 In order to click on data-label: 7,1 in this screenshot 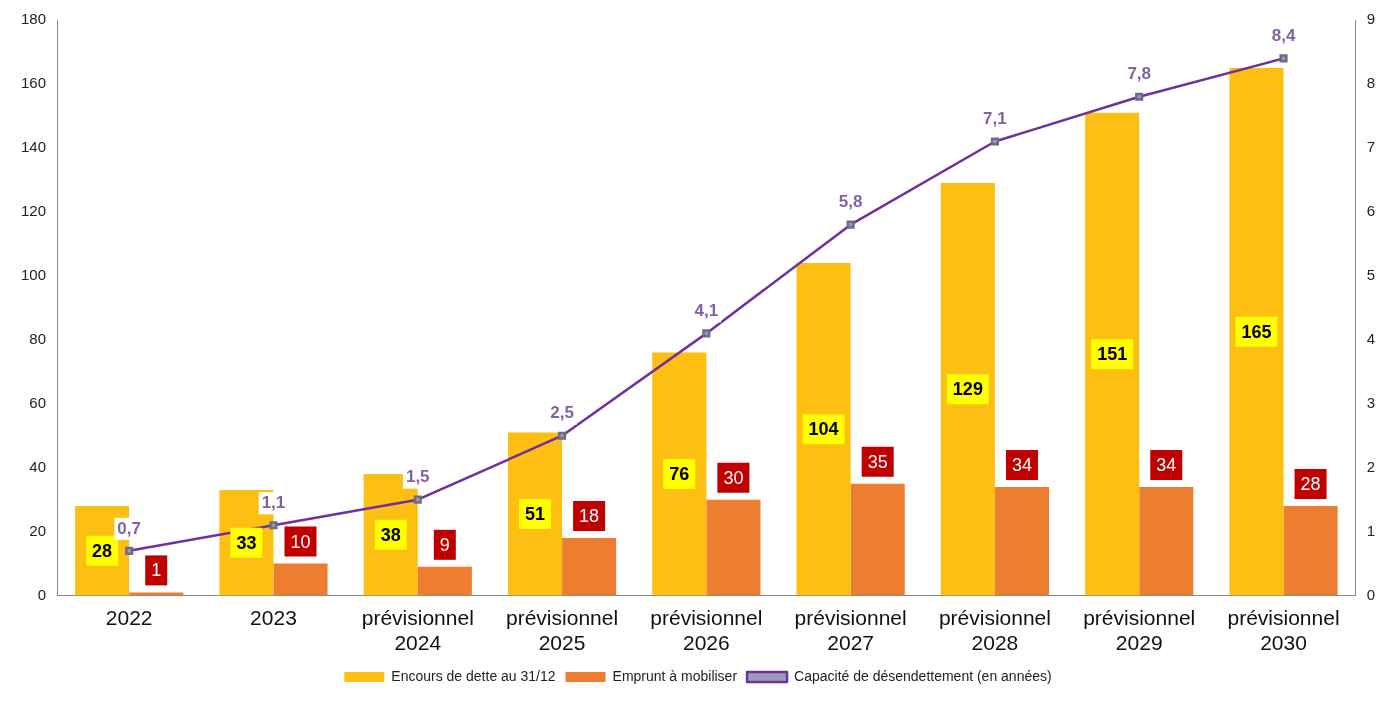, I will do `click(995, 119)`.